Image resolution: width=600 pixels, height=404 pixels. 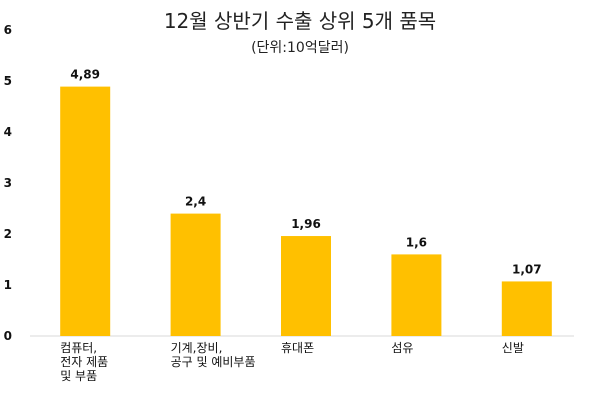 I want to click on bar-value-label: 1,96, so click(x=306, y=224).